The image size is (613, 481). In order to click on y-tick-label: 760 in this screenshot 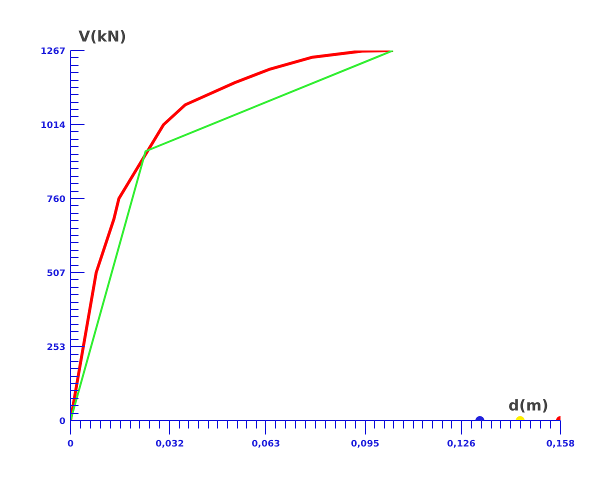, I will do `click(56, 200)`.